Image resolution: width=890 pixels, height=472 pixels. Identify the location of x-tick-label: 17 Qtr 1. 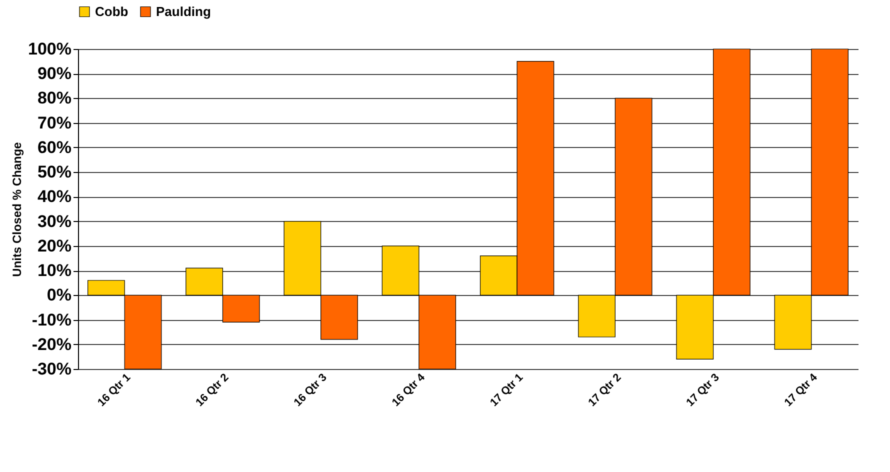
(507, 390).